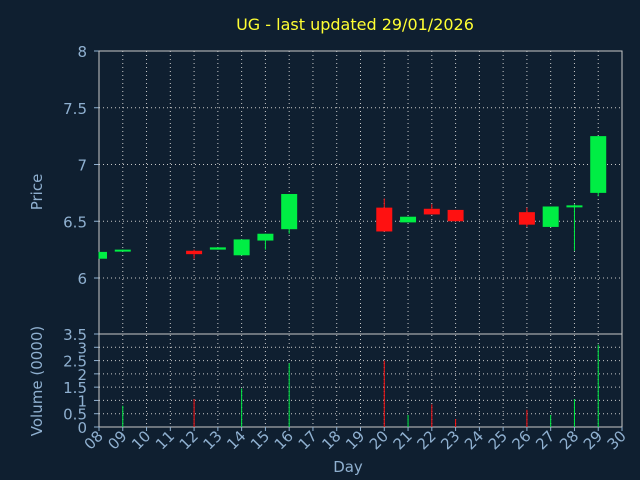  What do you see at coordinates (593, 440) in the screenshot?
I see `x-tick-label: 29` at bounding box center [593, 440].